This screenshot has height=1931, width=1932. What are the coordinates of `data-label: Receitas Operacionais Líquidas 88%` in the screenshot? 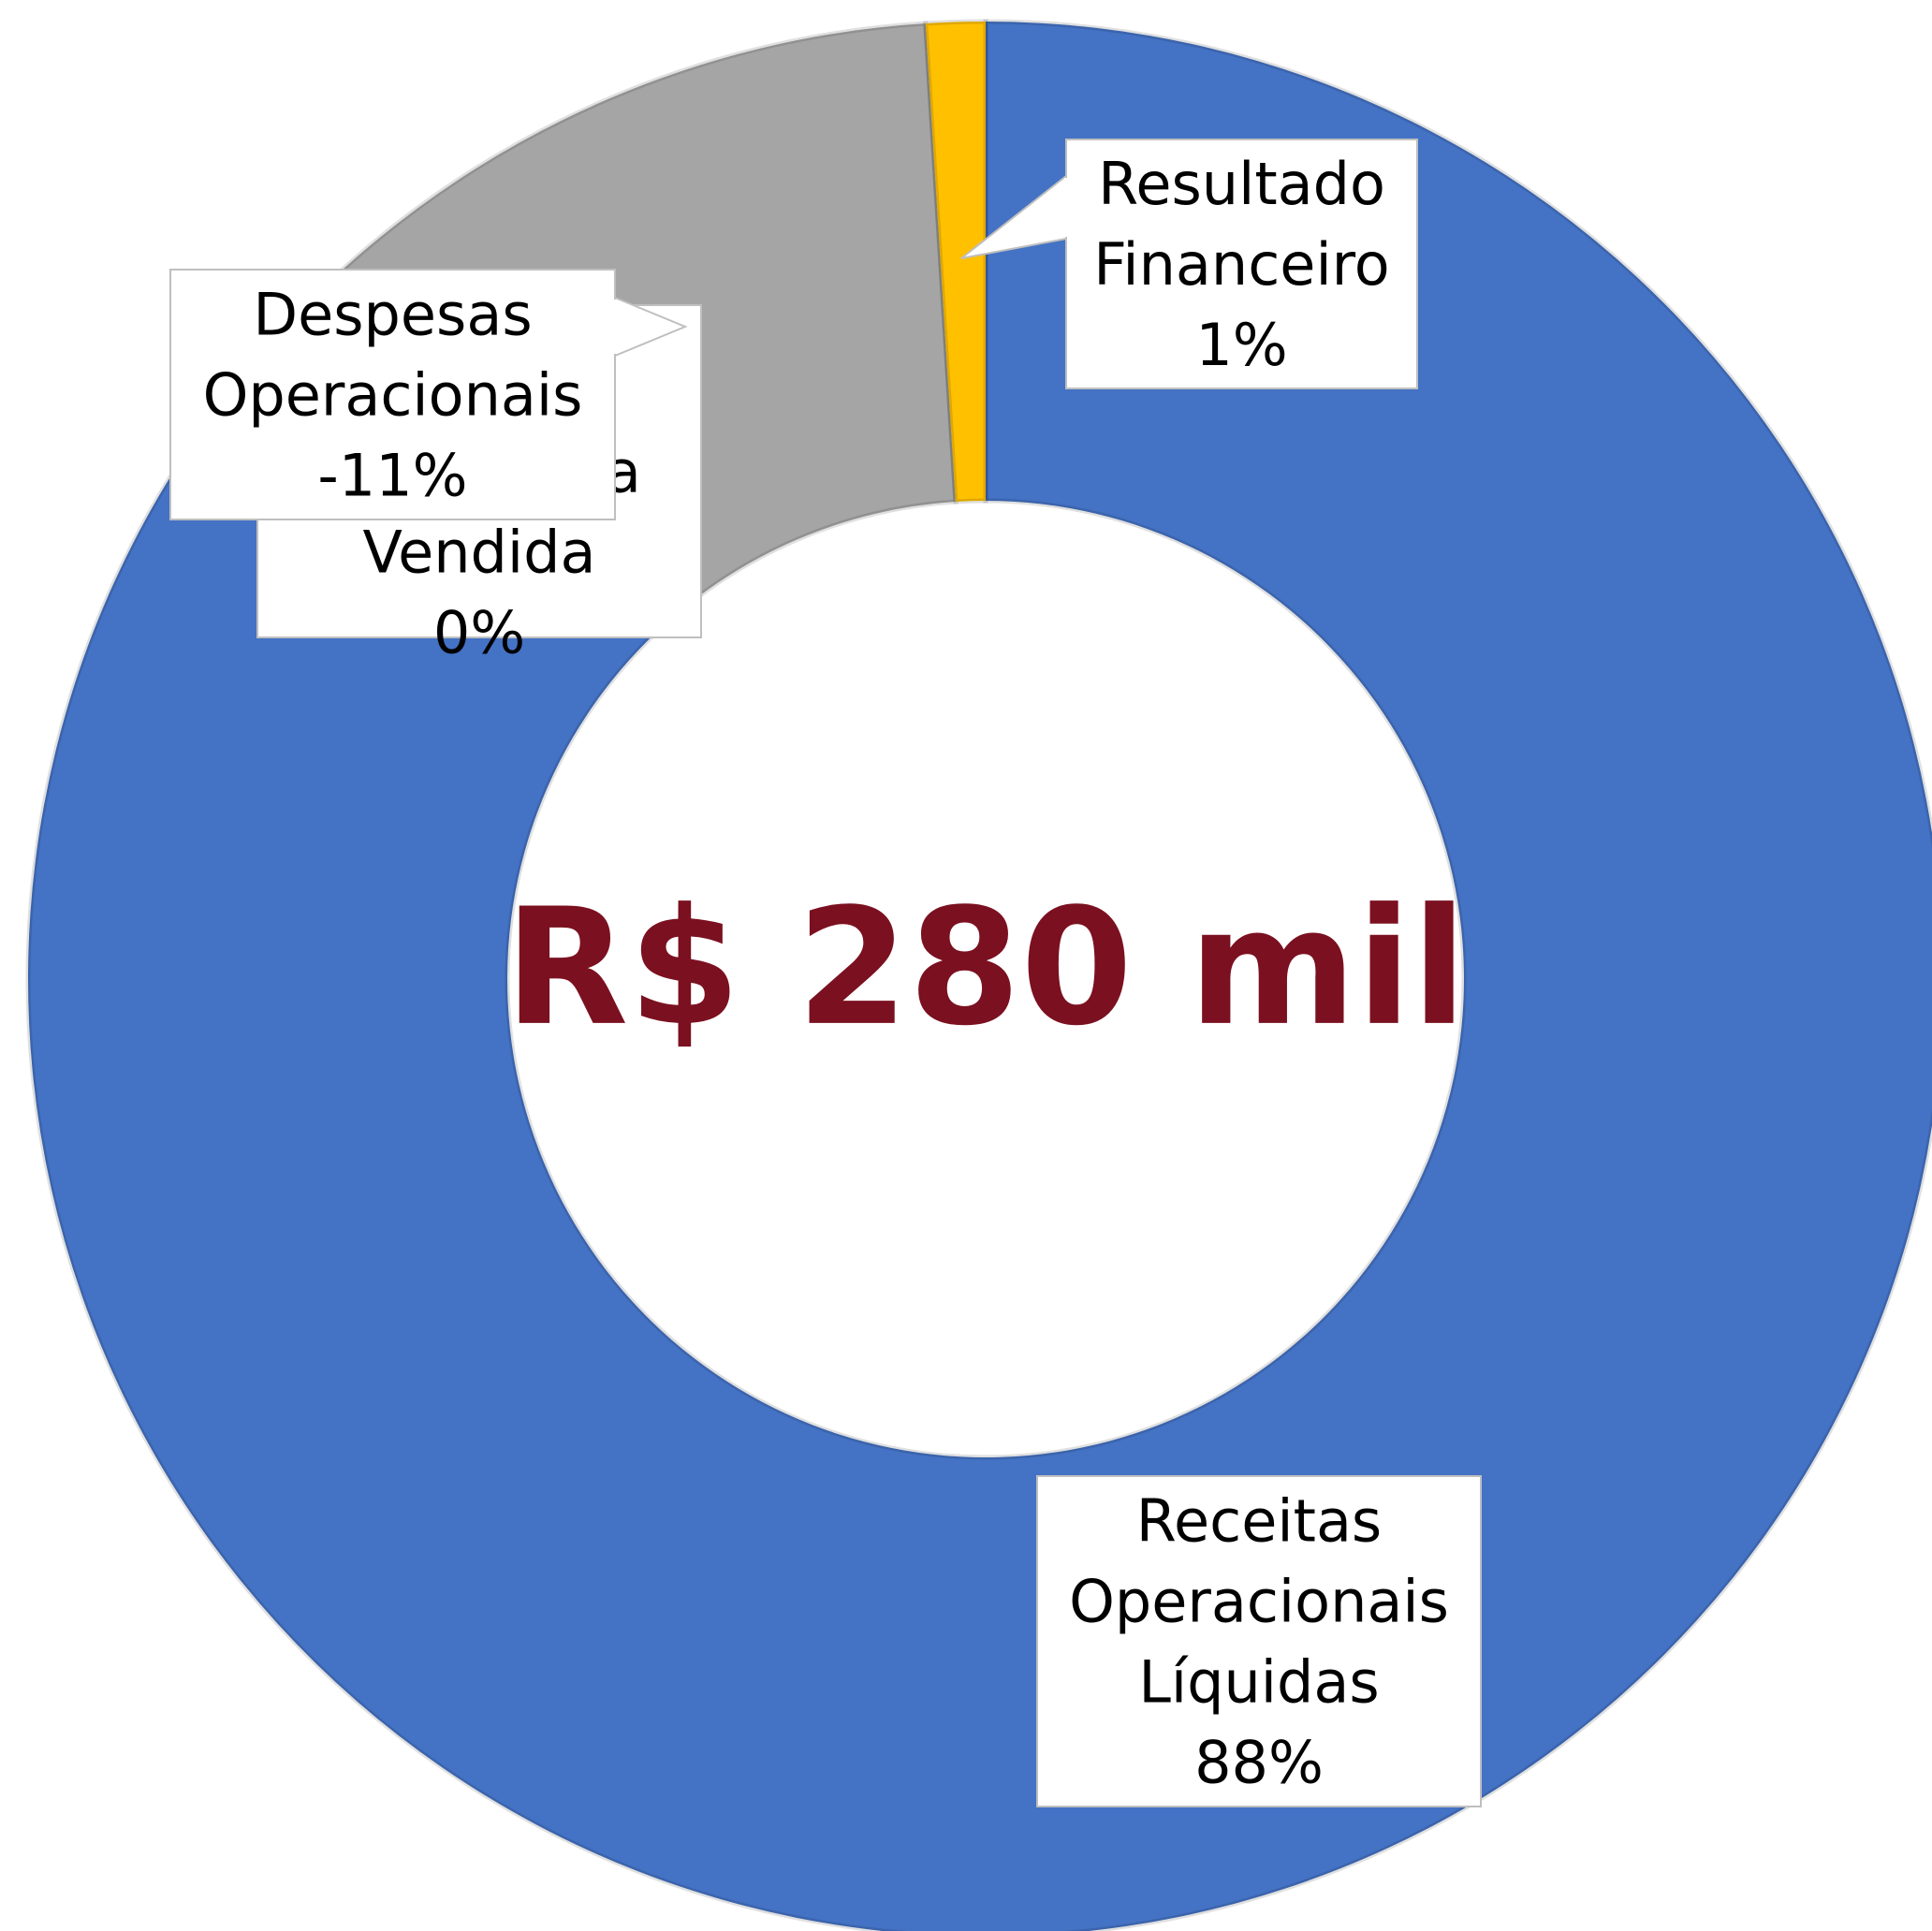 It's located at (1259, 1641).